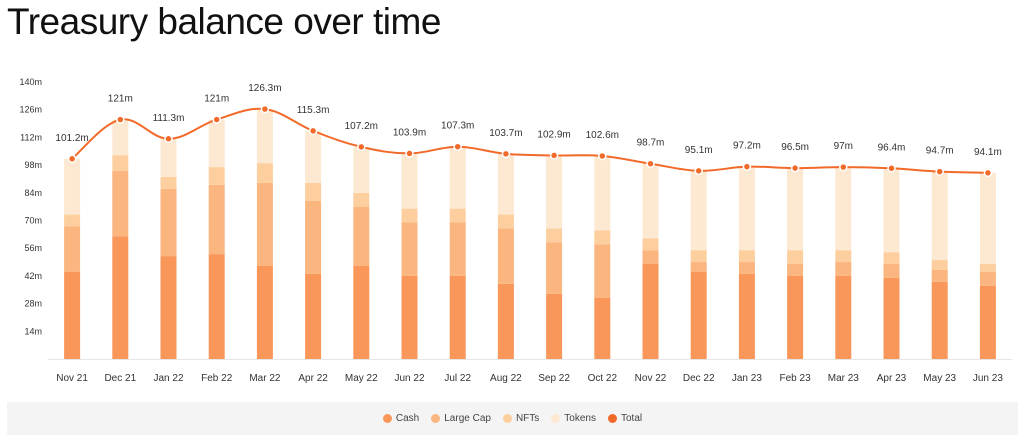 The width and height of the screenshot is (1021, 435). Describe the element at coordinates (400, 418) in the screenshot. I see `legend-item-cash: Cash` at that location.